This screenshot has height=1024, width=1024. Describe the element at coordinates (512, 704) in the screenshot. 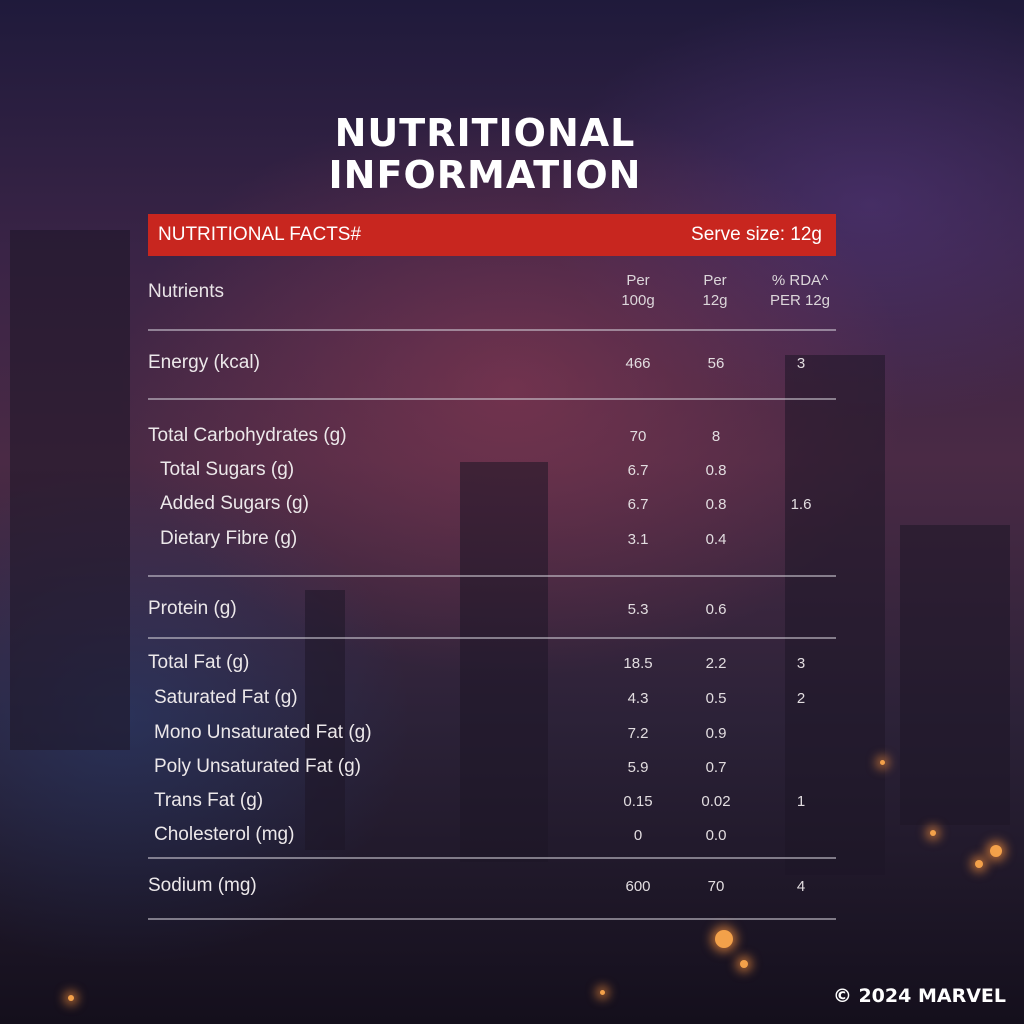

I see `table-row: Saturated Fat (g) 4.3 0.5 2` at that location.